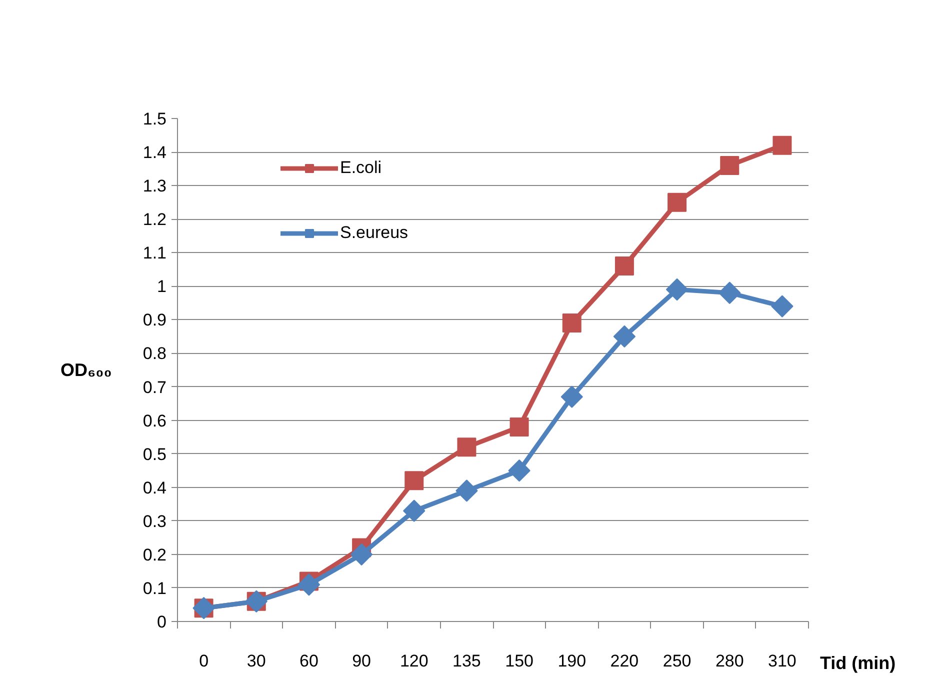  I want to click on y-tick-label: 1.4, so click(154, 152).